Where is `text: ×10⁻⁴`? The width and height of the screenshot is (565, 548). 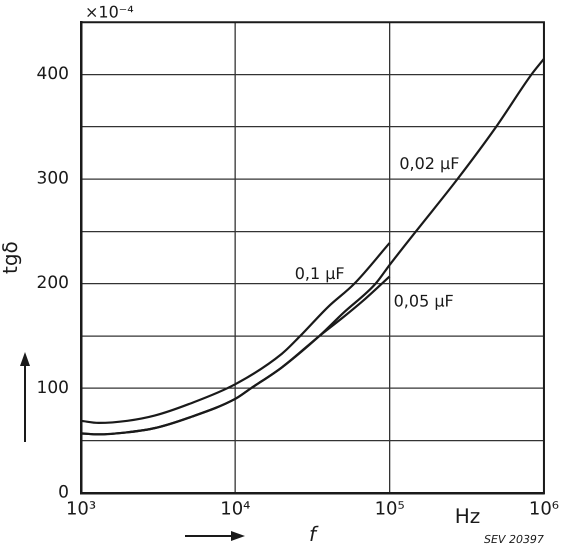 text: ×10⁻⁴ is located at coordinates (109, 12).